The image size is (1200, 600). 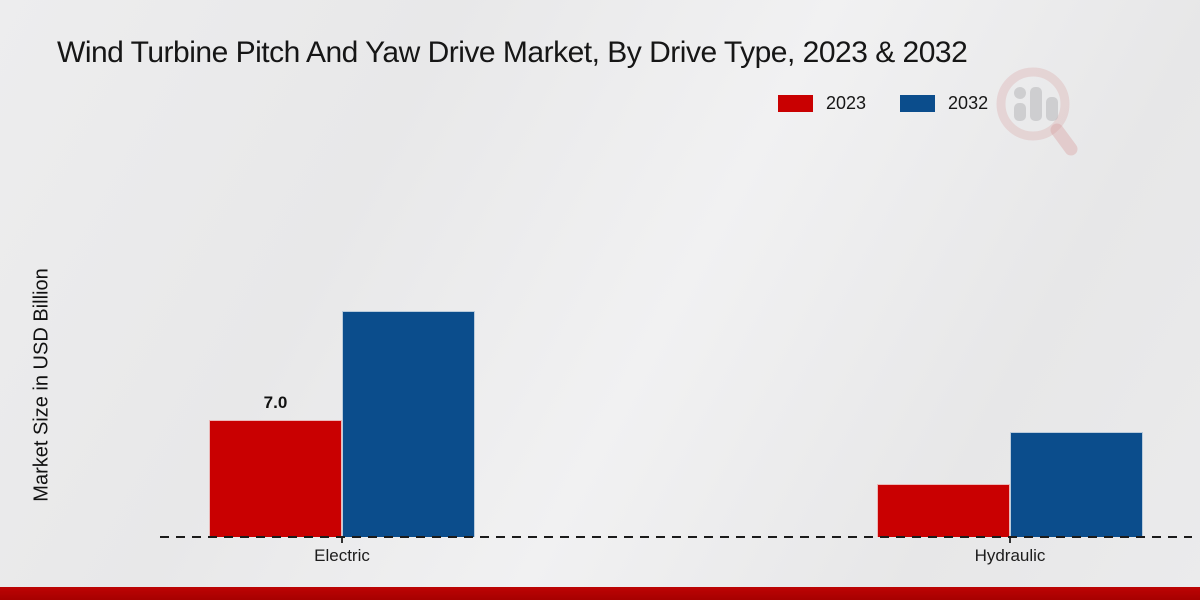 I want to click on legend-swatch-2023, so click(x=795, y=103).